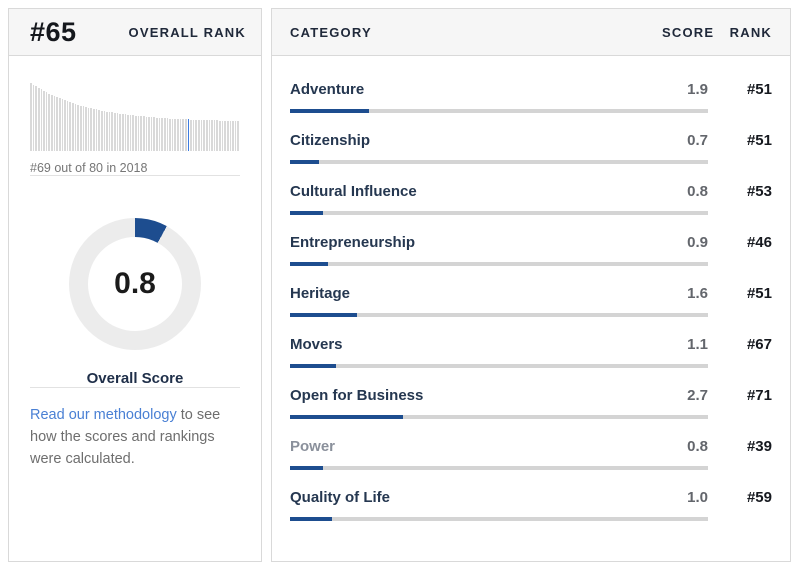 The width and height of the screenshot is (800, 565). Describe the element at coordinates (531, 148) in the screenshot. I see `table-row: Citizenship 0.7 #51` at that location.